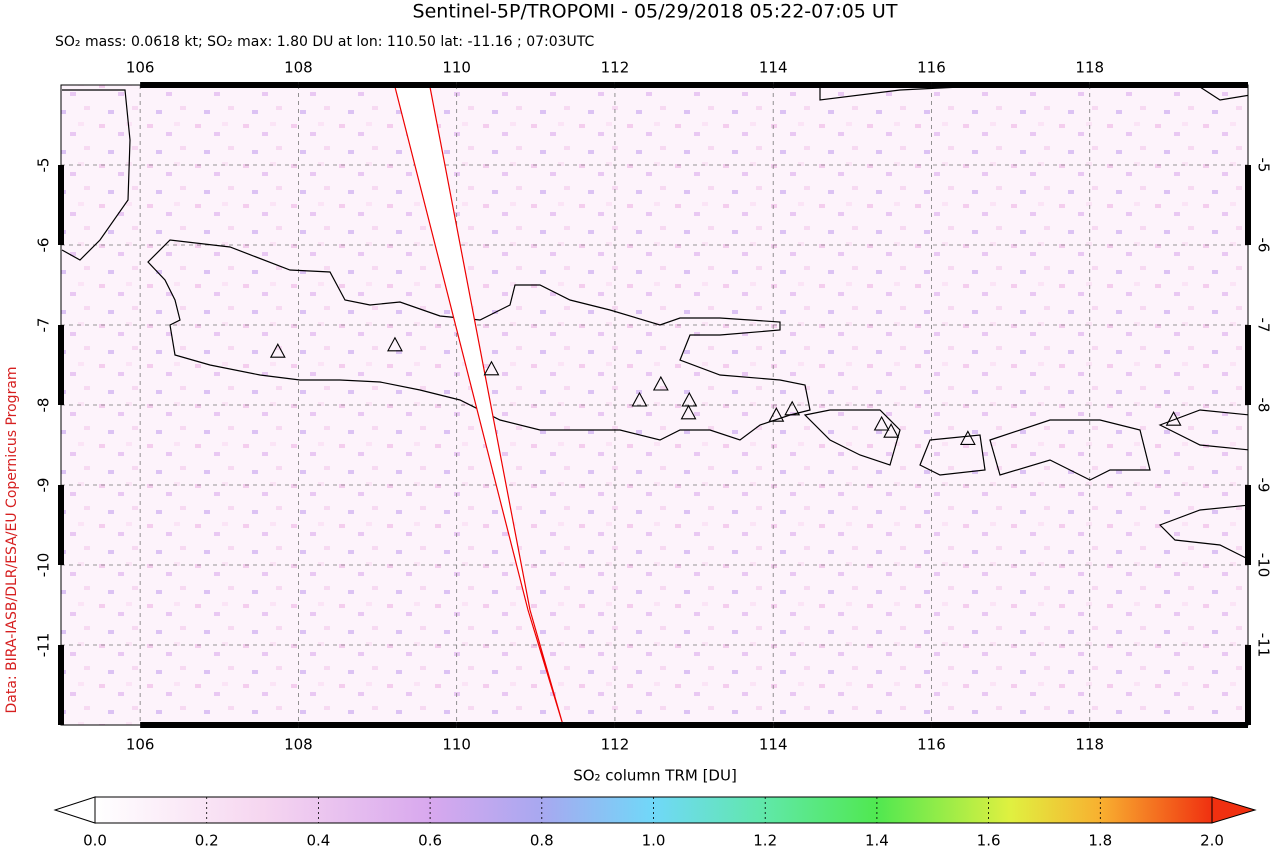  What do you see at coordinates (542, 841) in the screenshot?
I see `colorbar-tick-label: 0.8` at bounding box center [542, 841].